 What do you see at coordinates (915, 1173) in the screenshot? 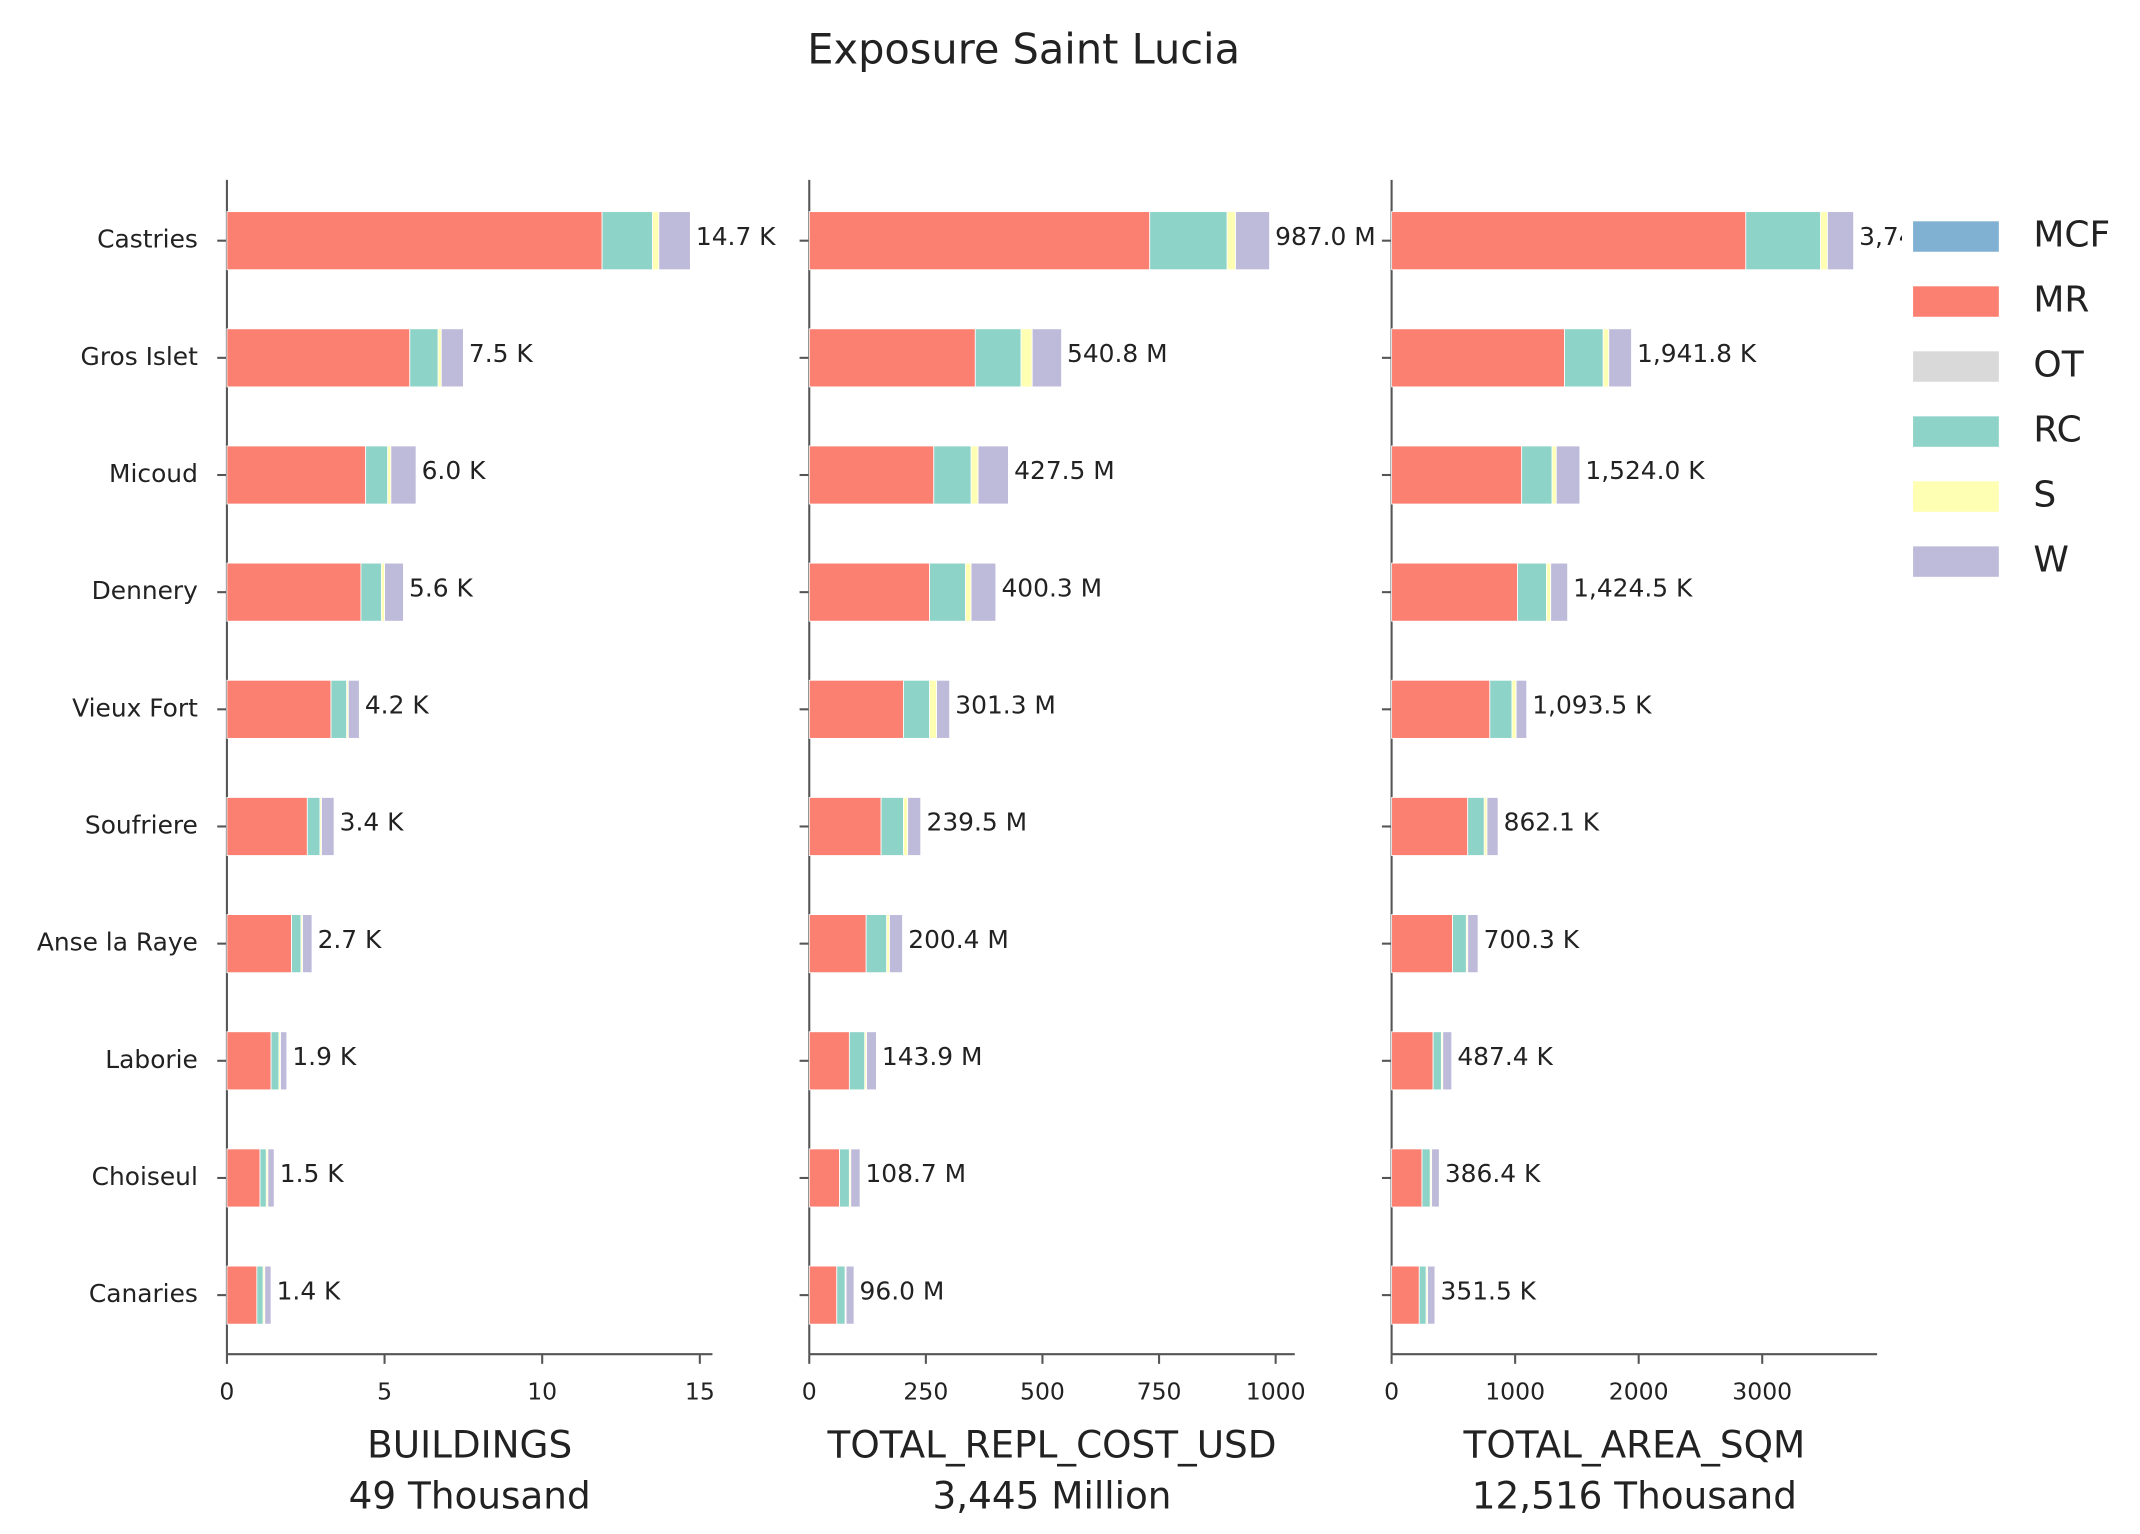
I see `total-label: 108.7 M` at bounding box center [915, 1173].